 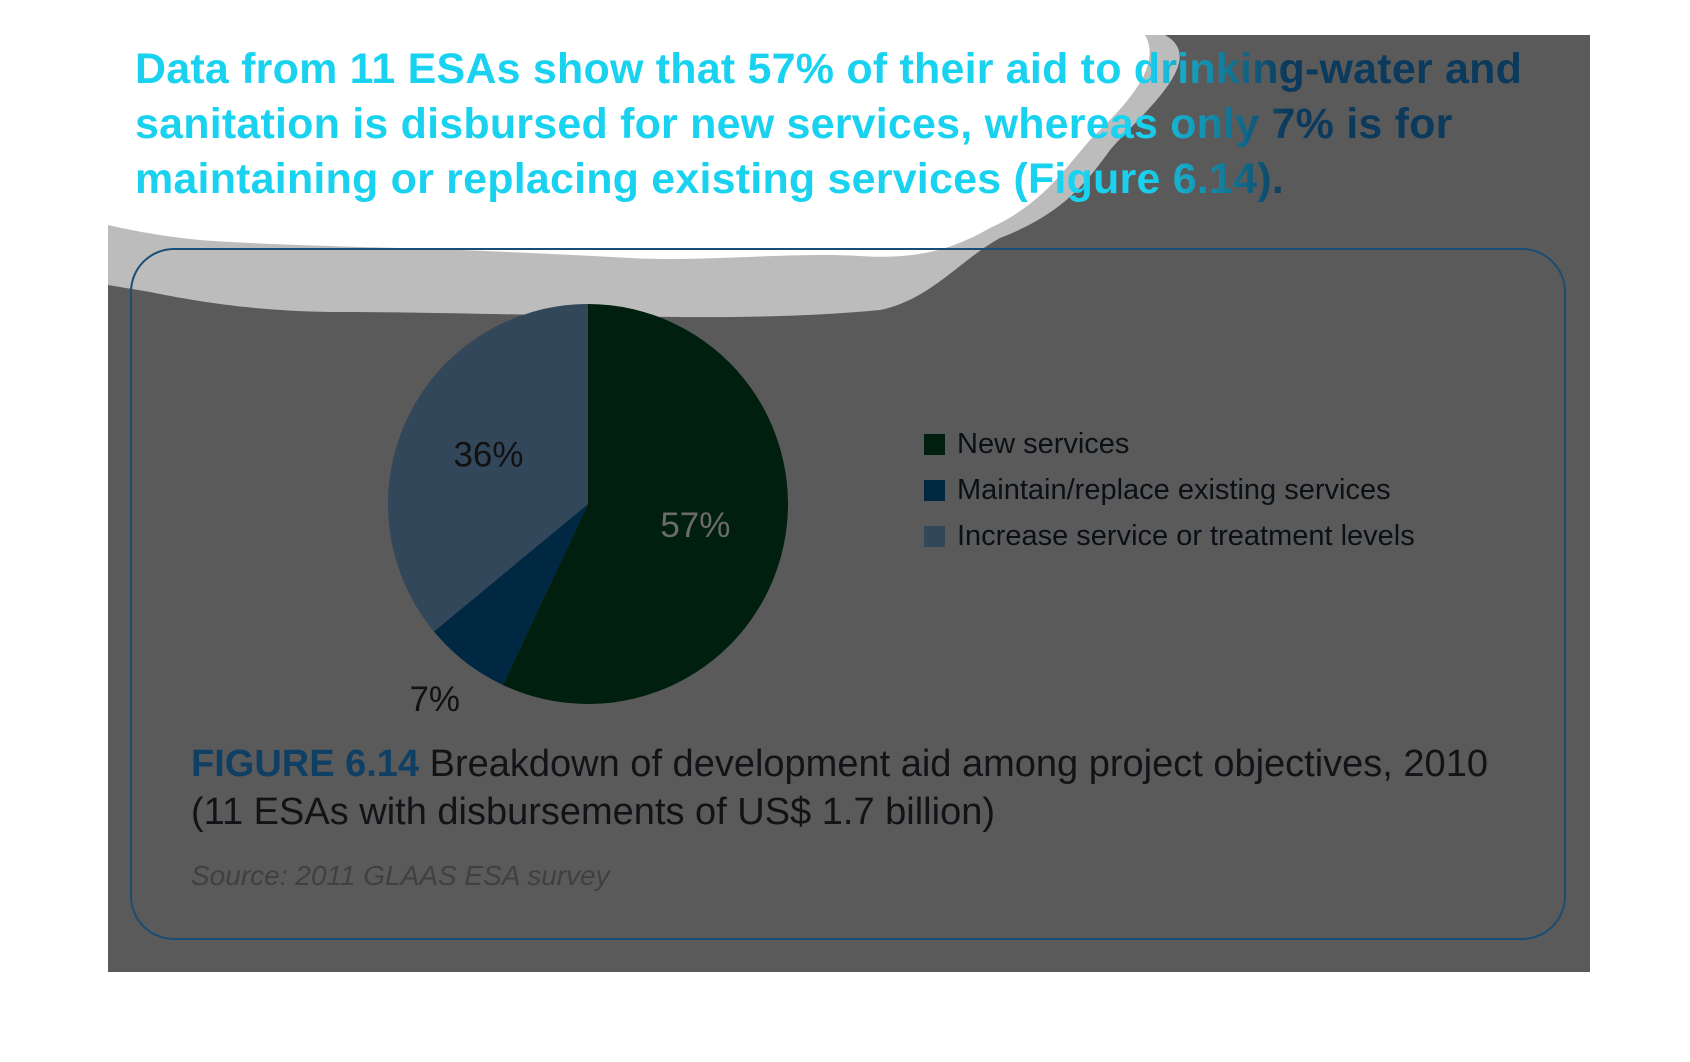 I want to click on legend-swatch-increase-service, so click(x=934, y=536).